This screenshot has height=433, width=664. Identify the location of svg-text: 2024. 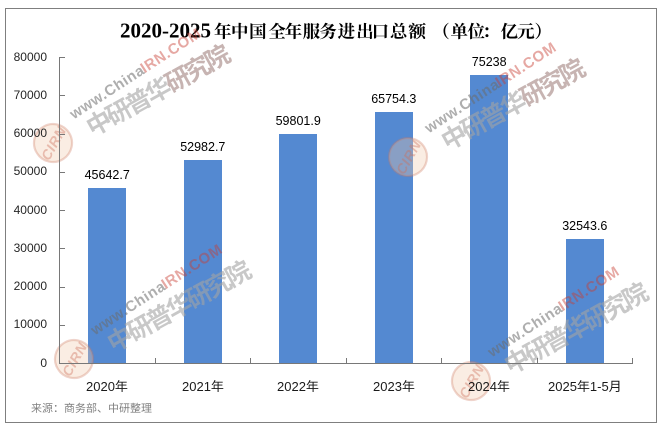
(482, 386).